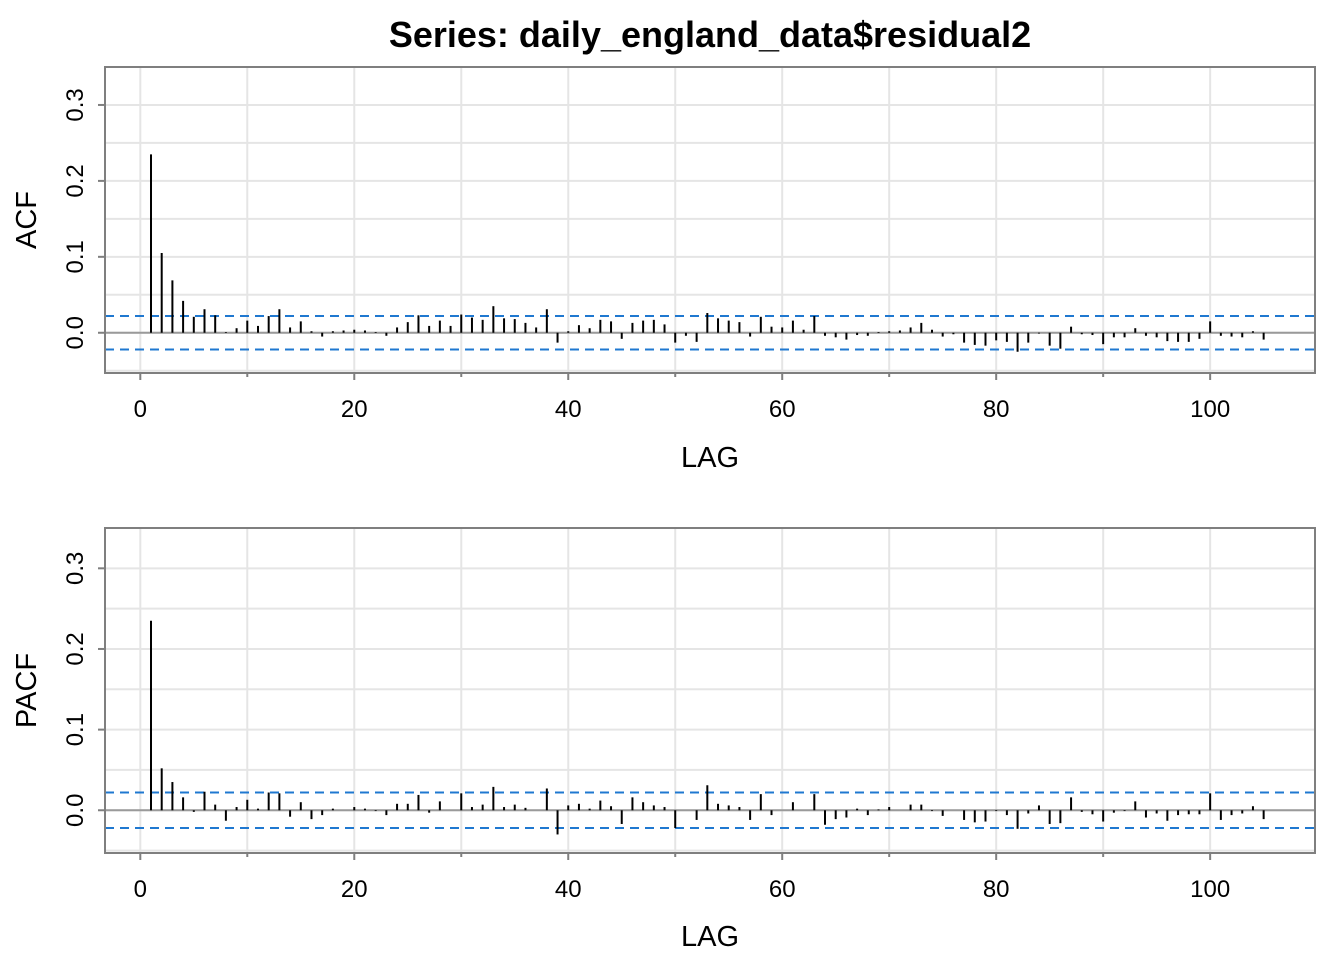 Image resolution: width=1344 pixels, height=960 pixels. I want to click on acf-x-tick-label: 60, so click(782, 409).